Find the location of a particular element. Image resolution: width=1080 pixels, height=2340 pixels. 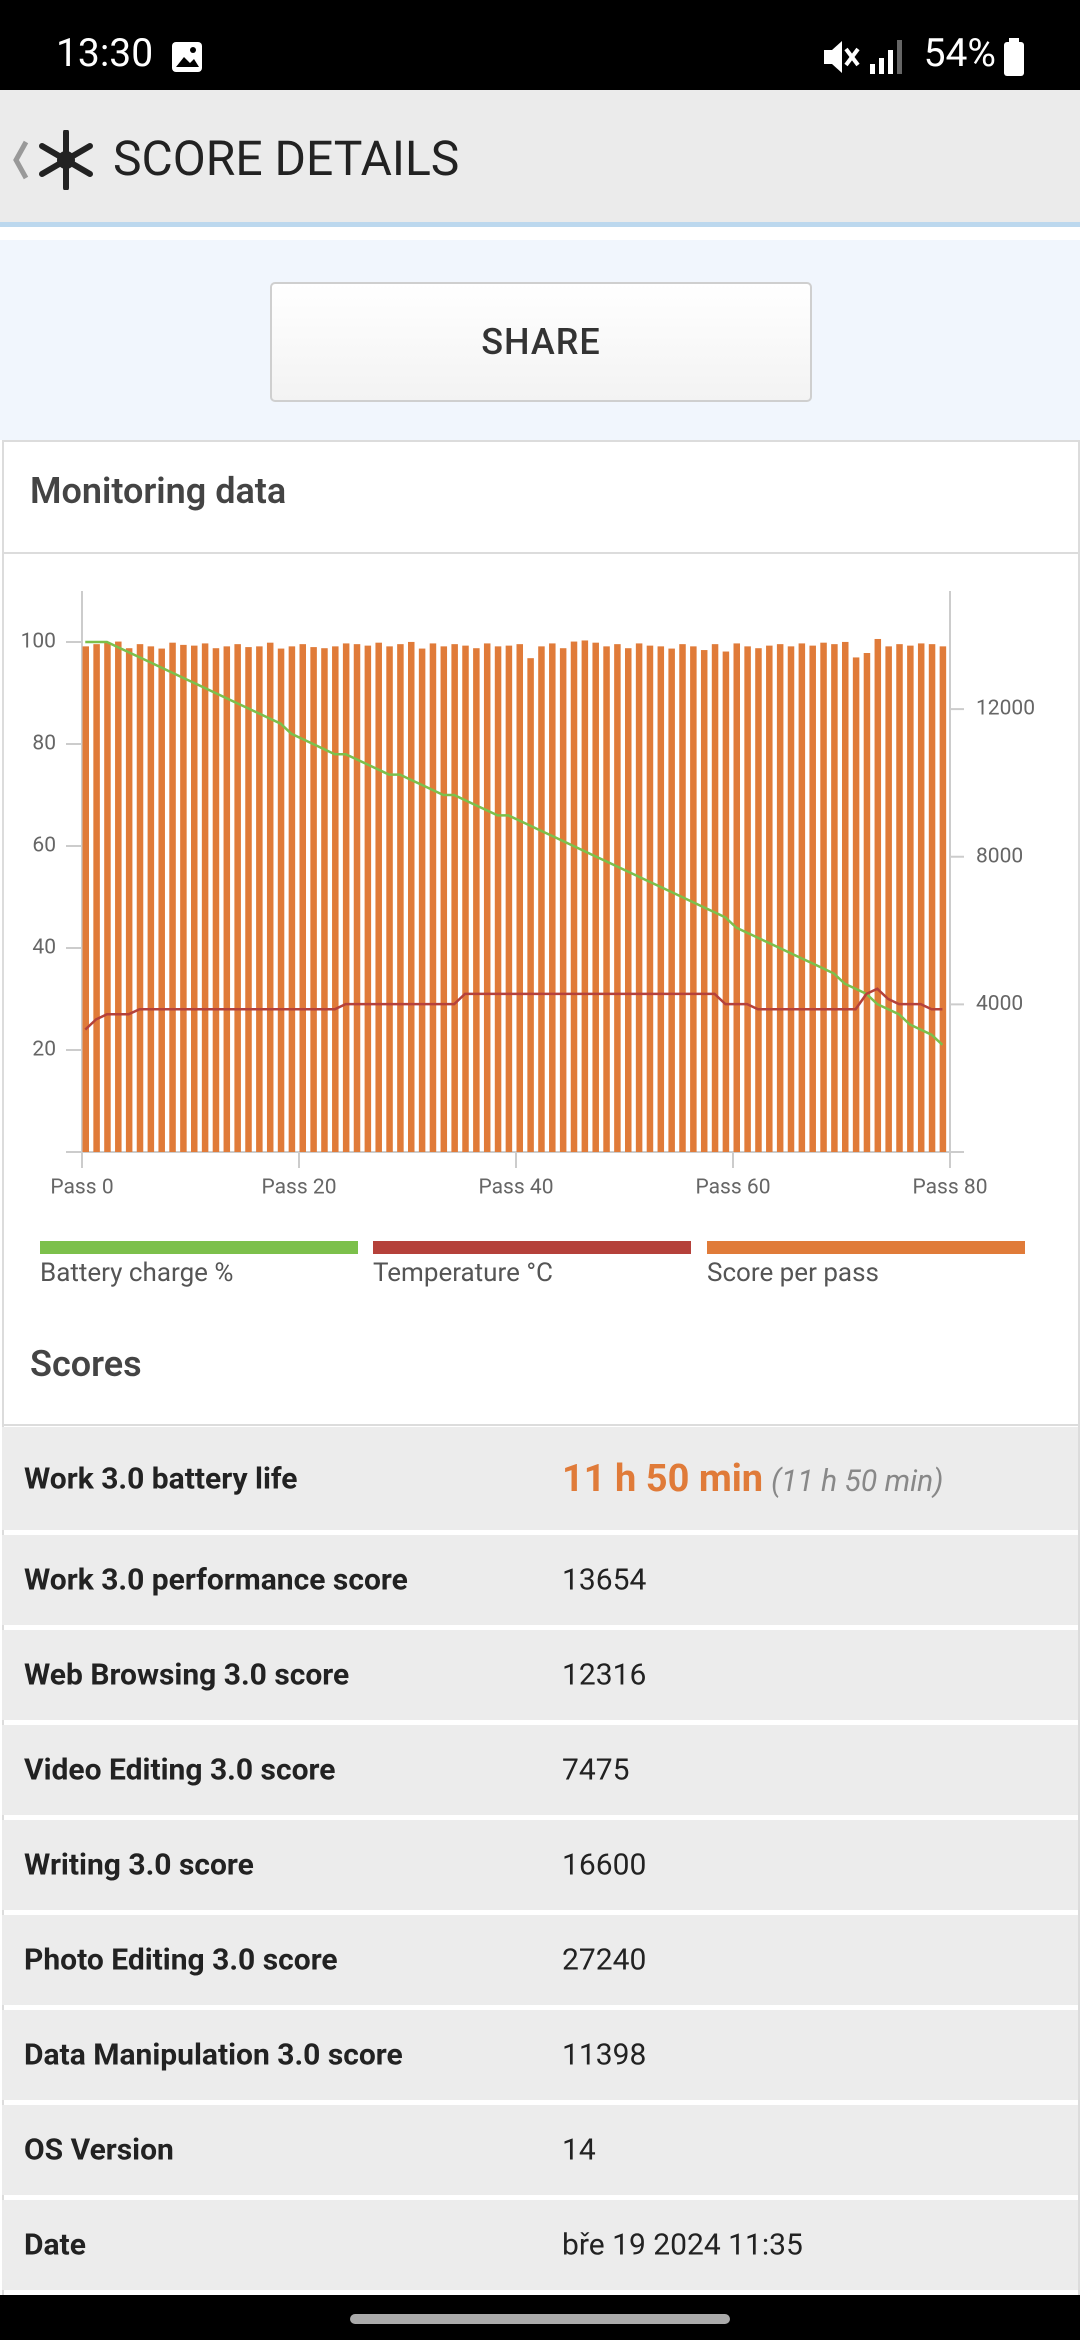

score-row: Data Manipulation 3.0 score 11398 is located at coordinates (540, 2055).